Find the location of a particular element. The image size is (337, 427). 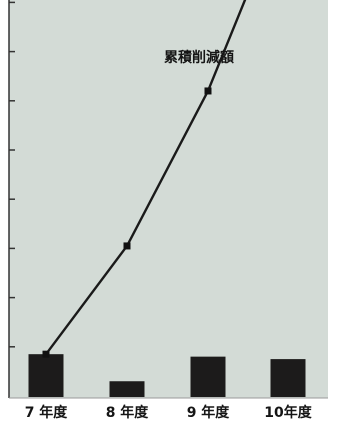

label-layer: 累積削減額 is located at coordinates (199, 57).